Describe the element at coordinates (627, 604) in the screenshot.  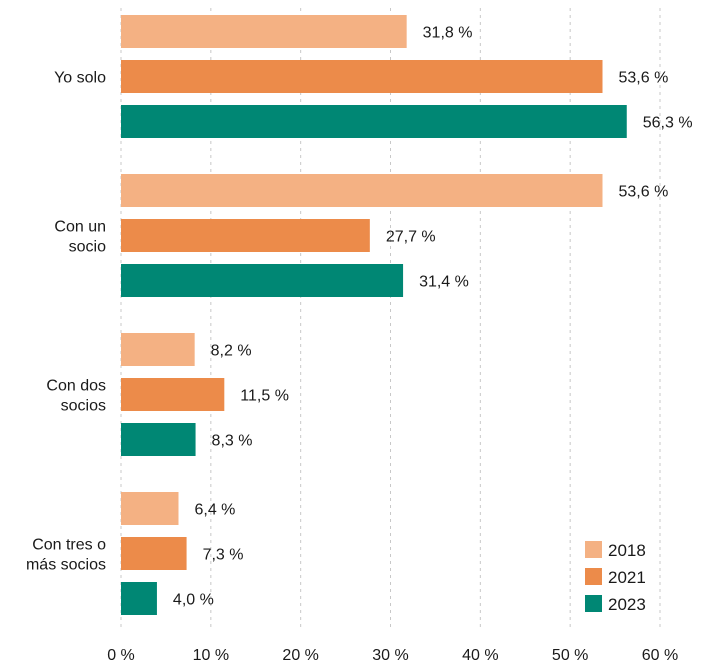
I see `legend-label-2023: 2023` at that location.